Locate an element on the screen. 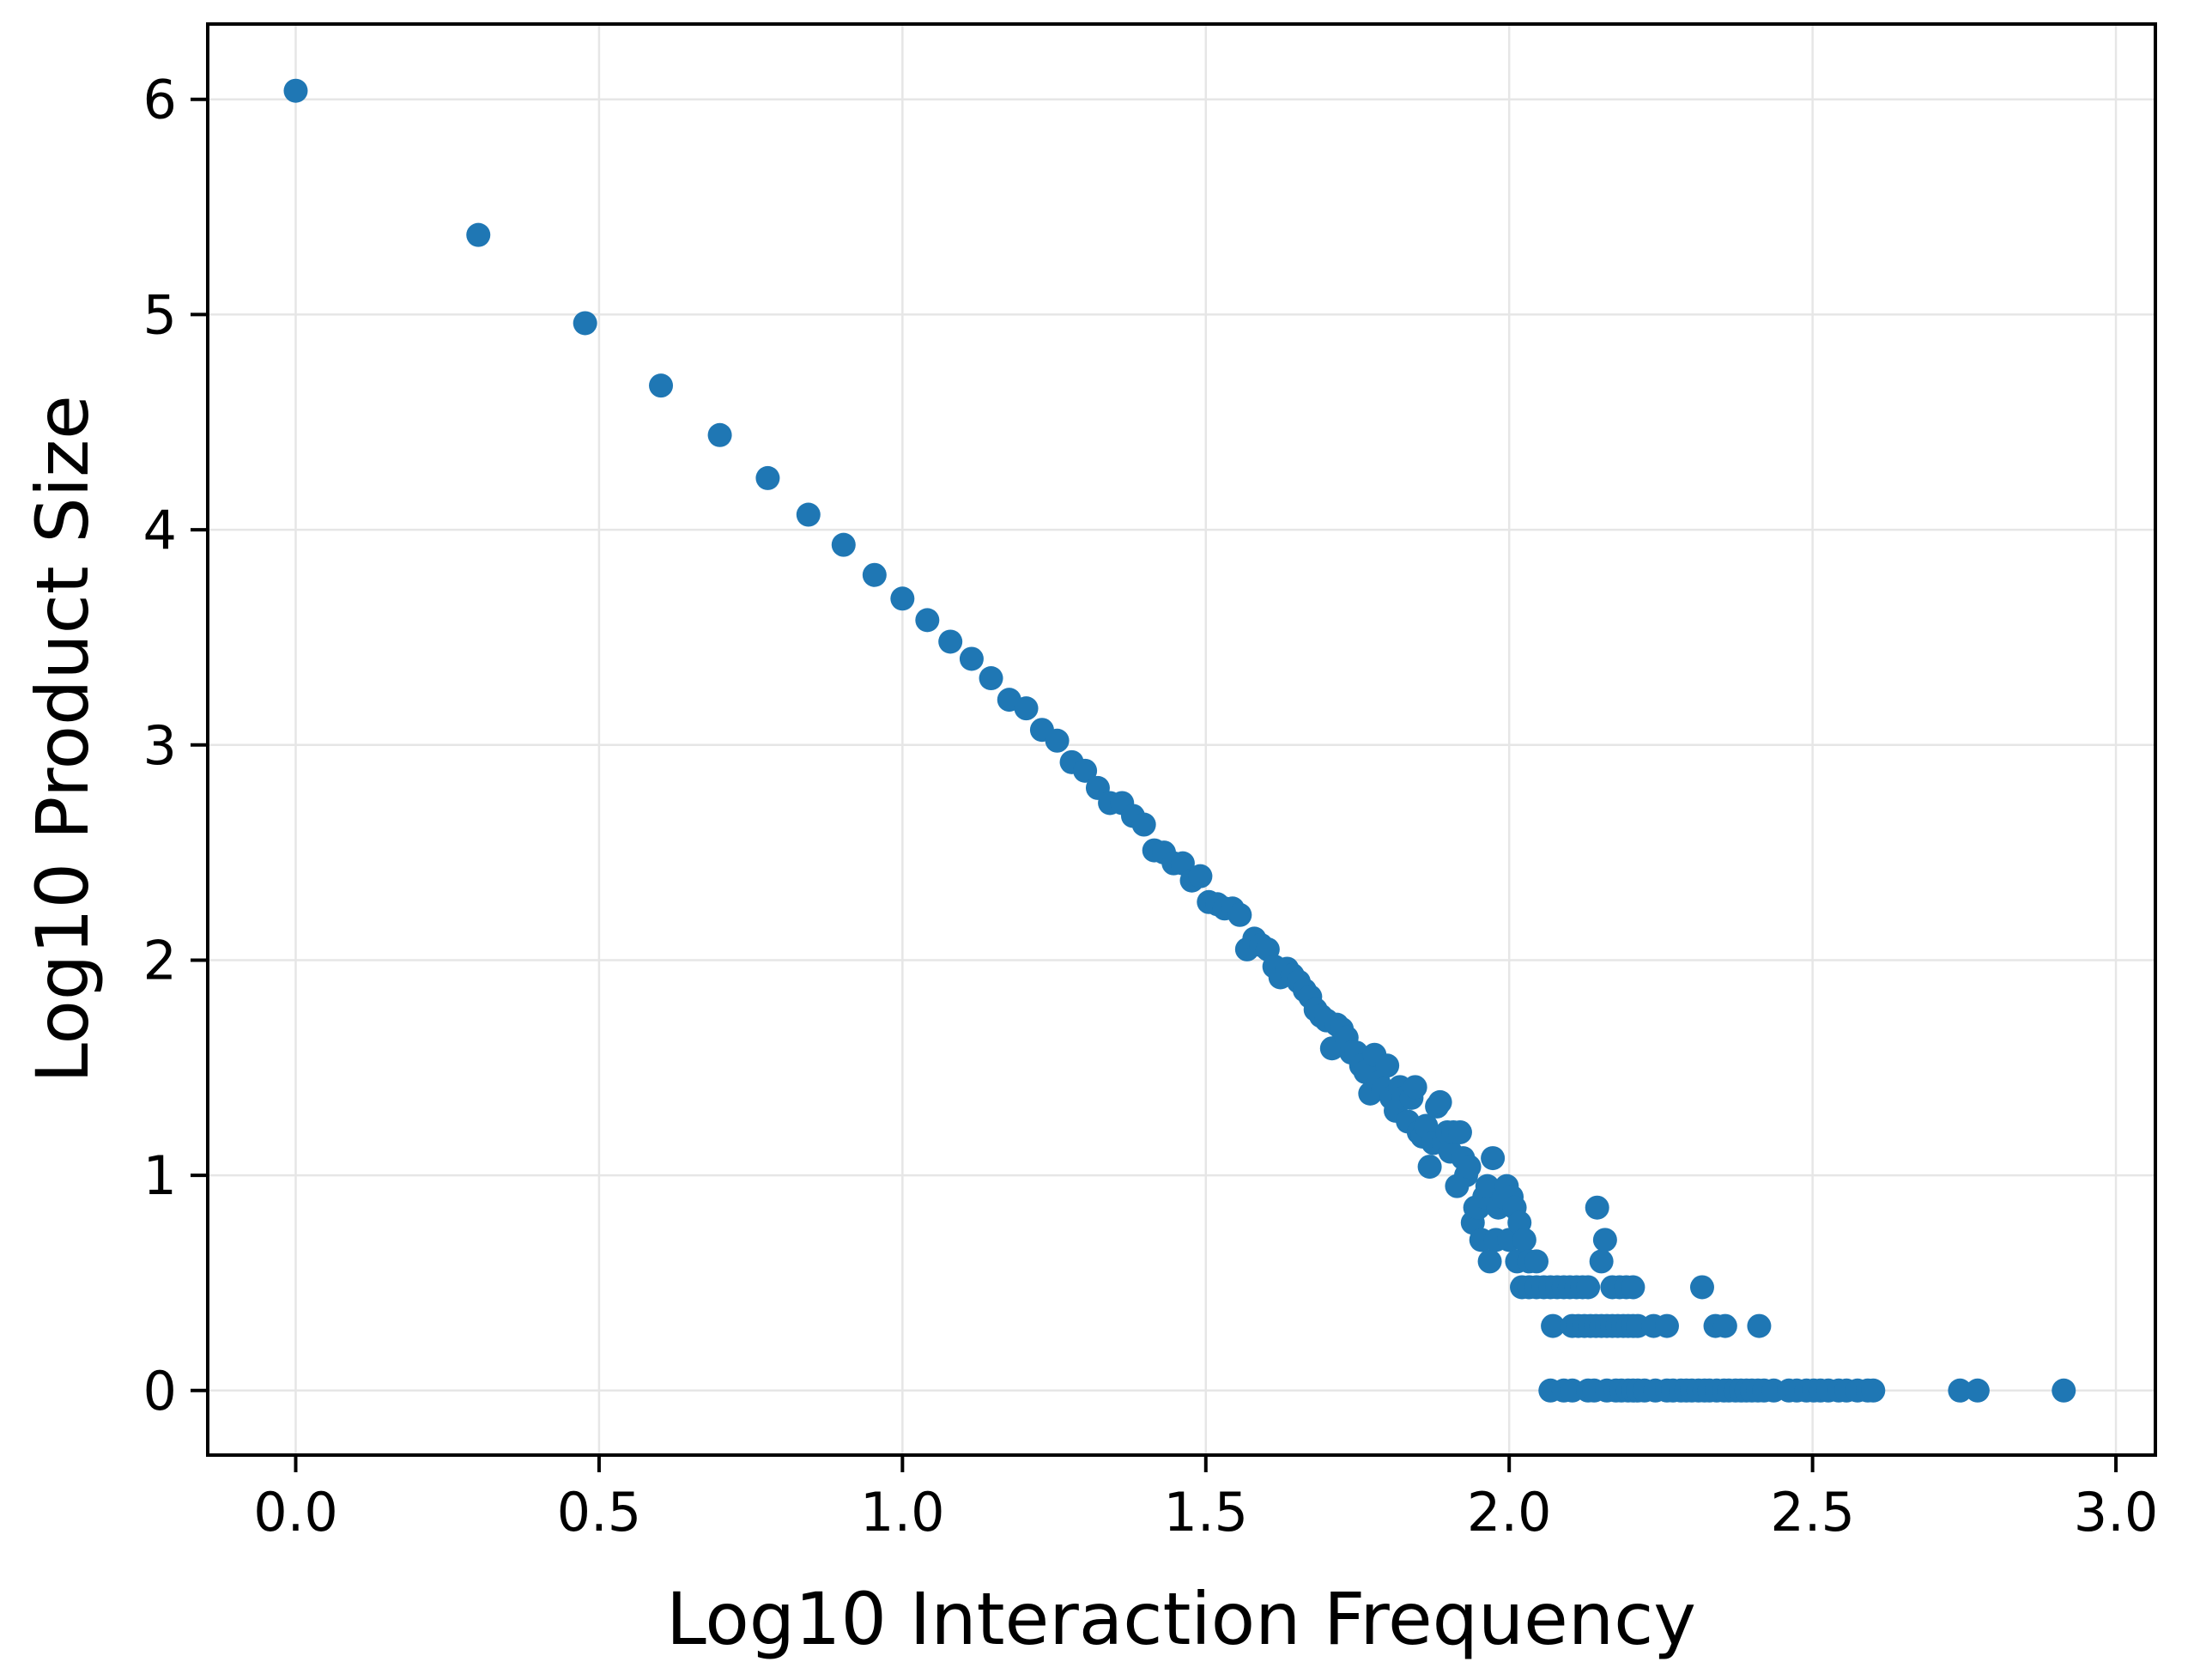 The height and width of the screenshot is (1680, 2194). x-tick-label: 0.5 is located at coordinates (599, 1513).